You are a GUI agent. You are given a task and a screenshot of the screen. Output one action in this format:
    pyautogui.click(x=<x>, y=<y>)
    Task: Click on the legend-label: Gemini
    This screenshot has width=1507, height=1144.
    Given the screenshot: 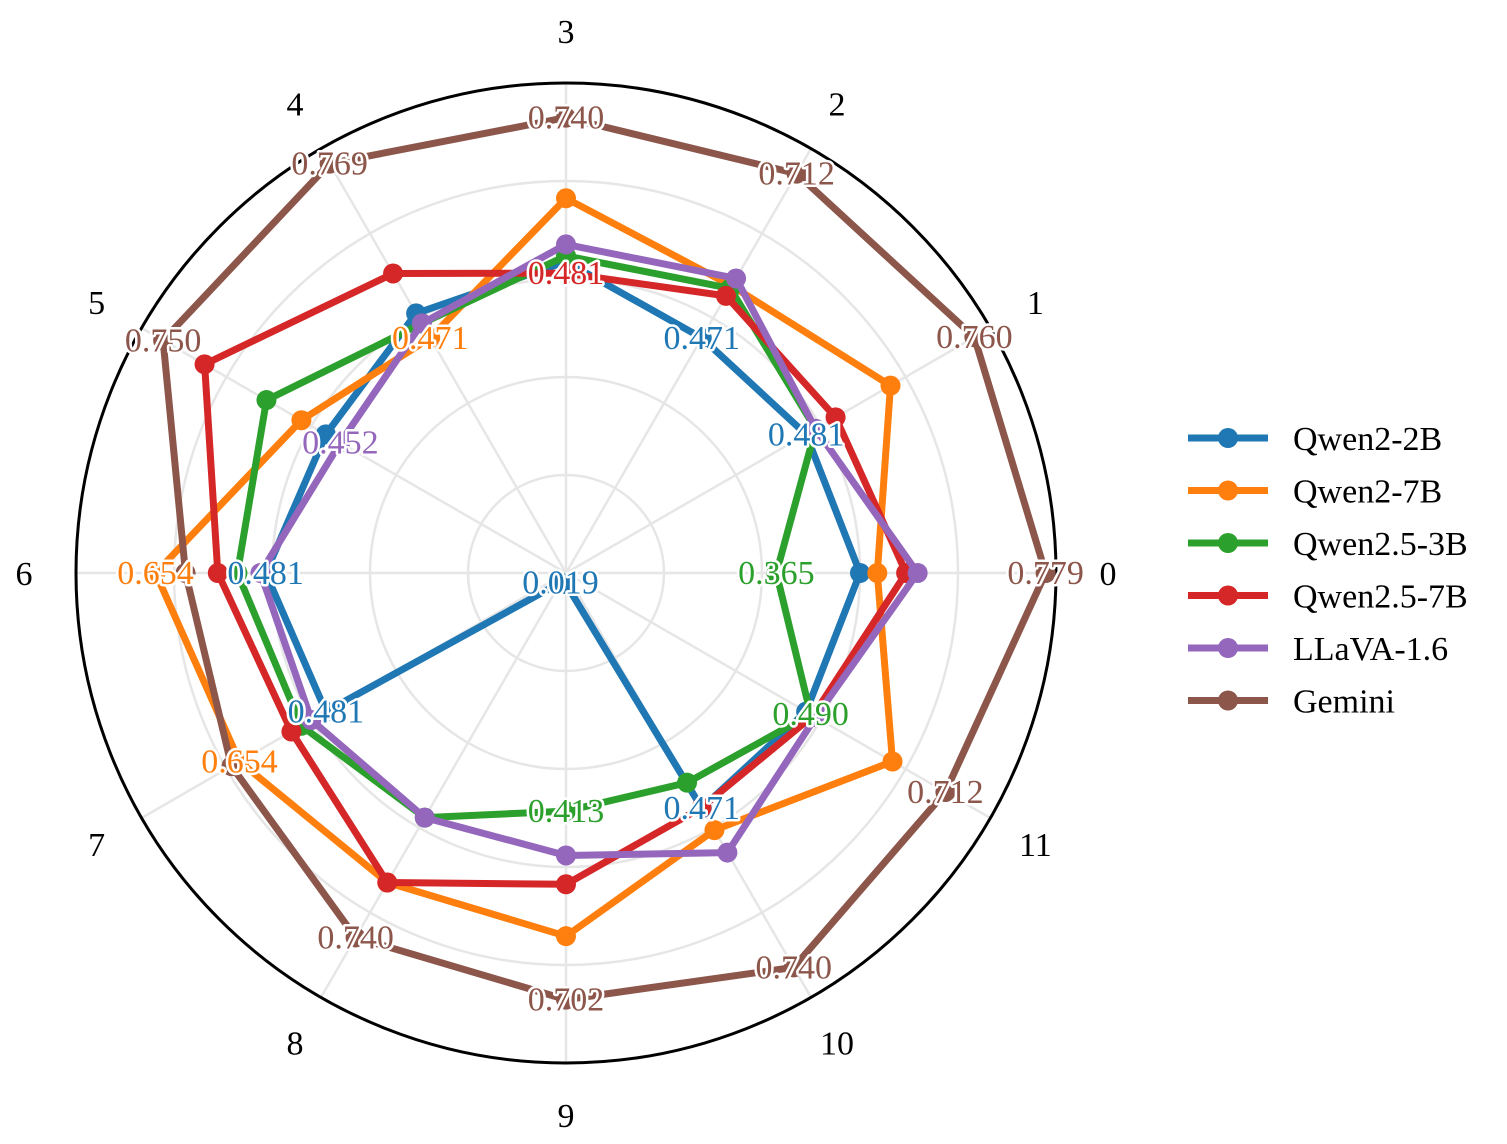 What is the action you would take?
    pyautogui.click(x=1344, y=702)
    